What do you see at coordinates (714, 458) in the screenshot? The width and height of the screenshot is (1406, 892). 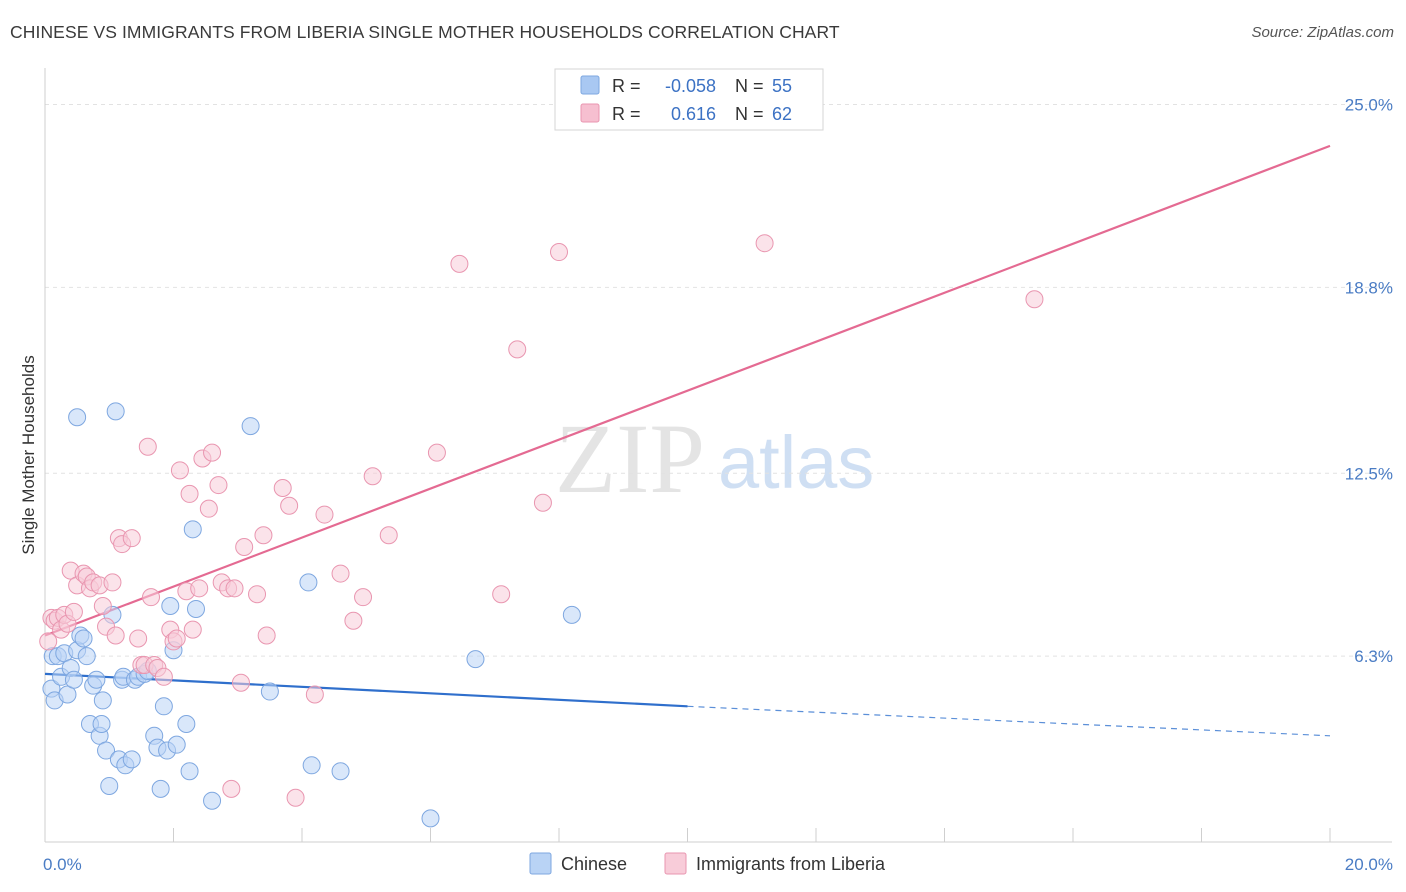 I see `watermark: ZIP atlas` at bounding box center [714, 458].